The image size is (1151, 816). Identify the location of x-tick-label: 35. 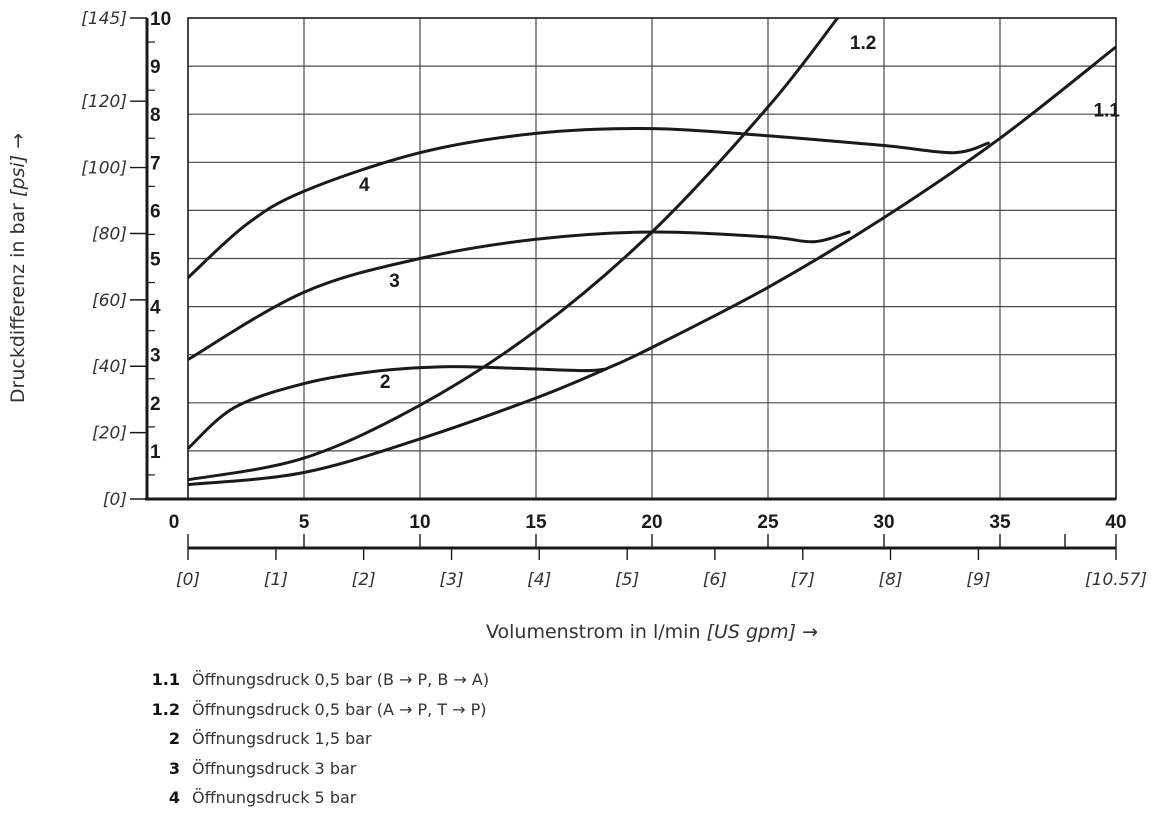
(1000, 522).